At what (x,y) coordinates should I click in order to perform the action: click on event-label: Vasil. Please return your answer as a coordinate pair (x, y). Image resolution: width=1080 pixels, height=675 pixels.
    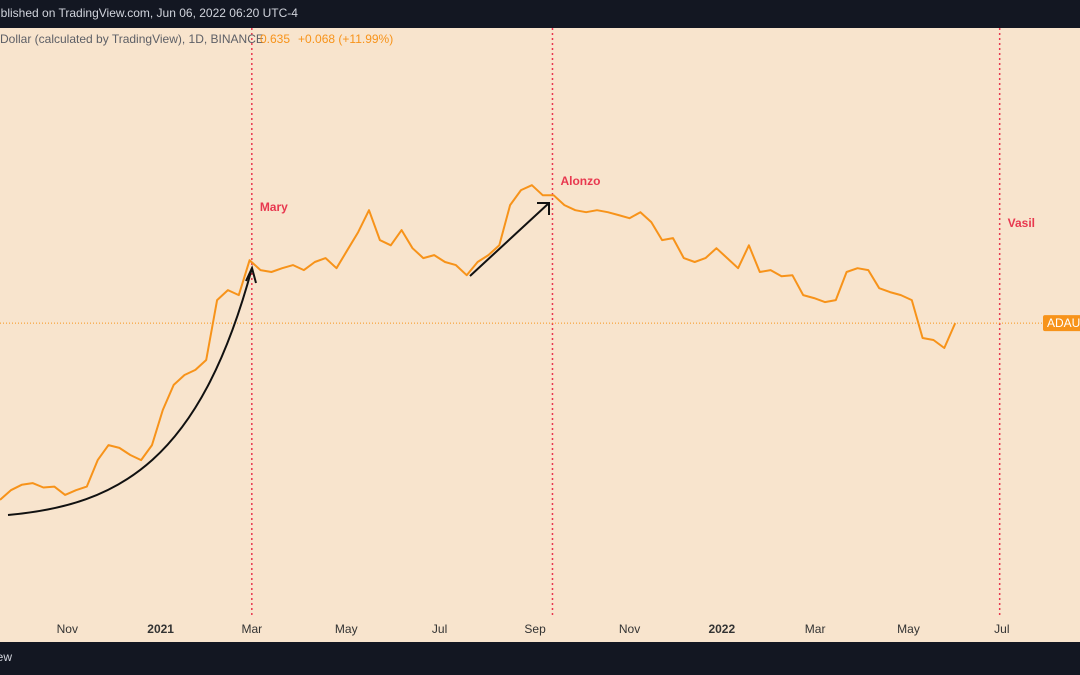
    Looking at the image, I should click on (1021, 223).